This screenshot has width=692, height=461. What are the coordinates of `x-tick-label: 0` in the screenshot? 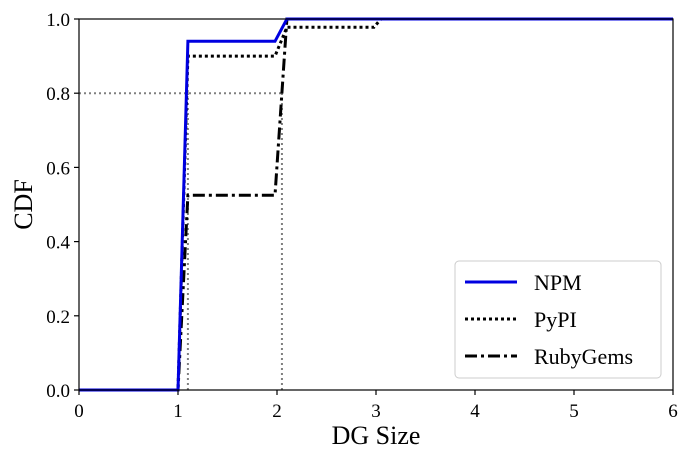 It's located at (79, 411).